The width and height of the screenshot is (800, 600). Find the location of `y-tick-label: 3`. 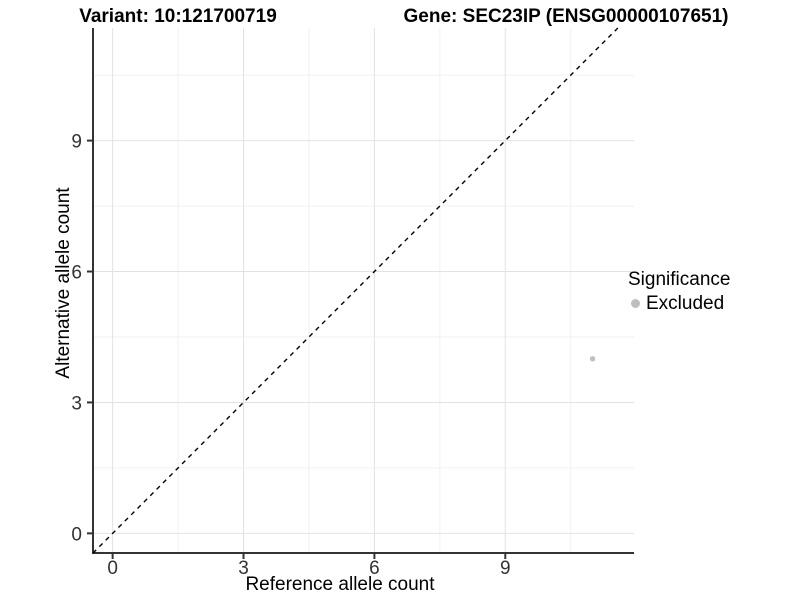

y-tick-label: 3 is located at coordinates (76, 403).